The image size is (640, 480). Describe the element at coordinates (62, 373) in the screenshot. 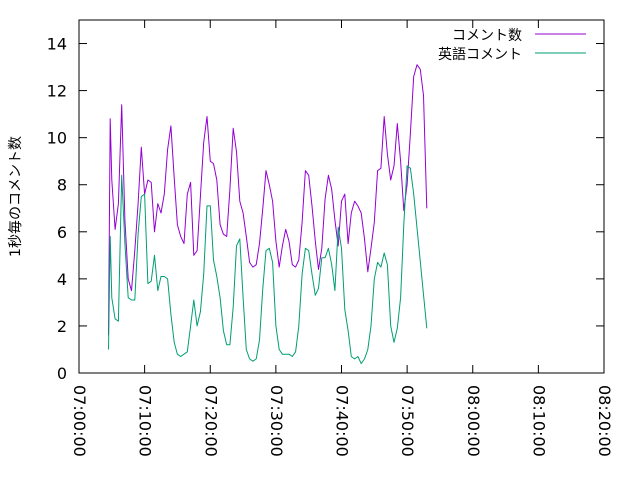

I see `y-tick-label: 0` at that location.